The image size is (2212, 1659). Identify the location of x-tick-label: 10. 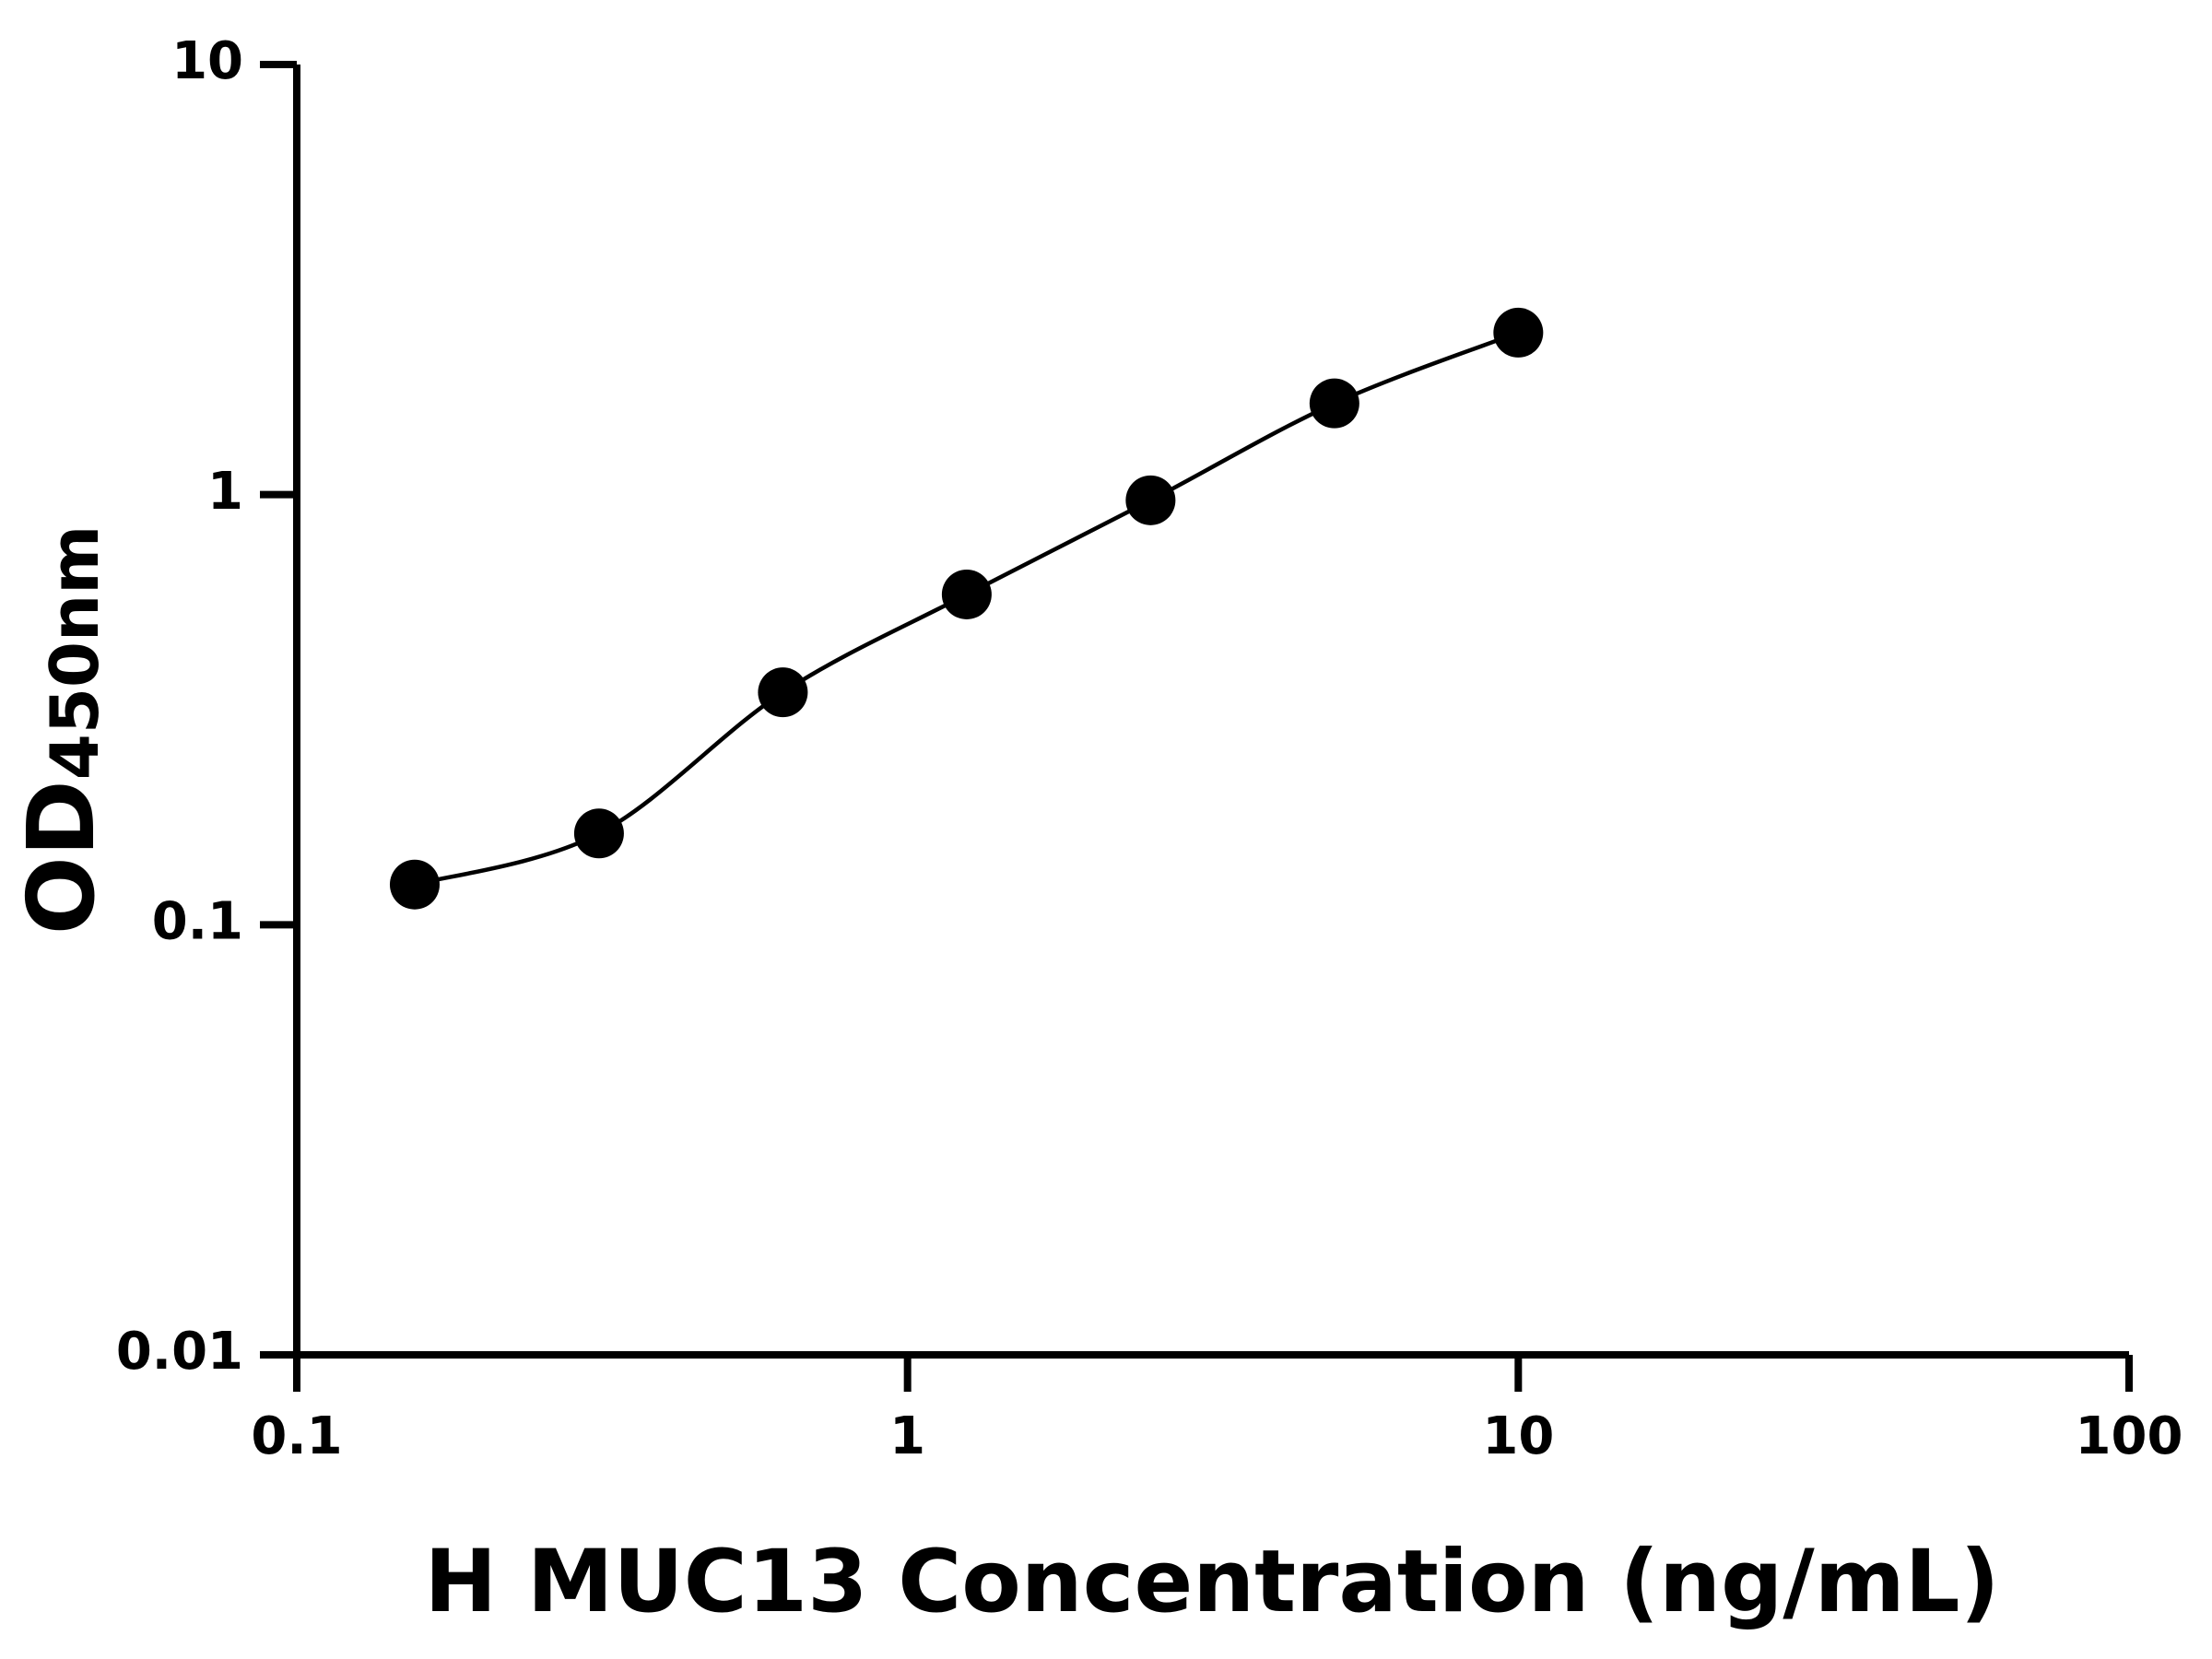
(1518, 1436).